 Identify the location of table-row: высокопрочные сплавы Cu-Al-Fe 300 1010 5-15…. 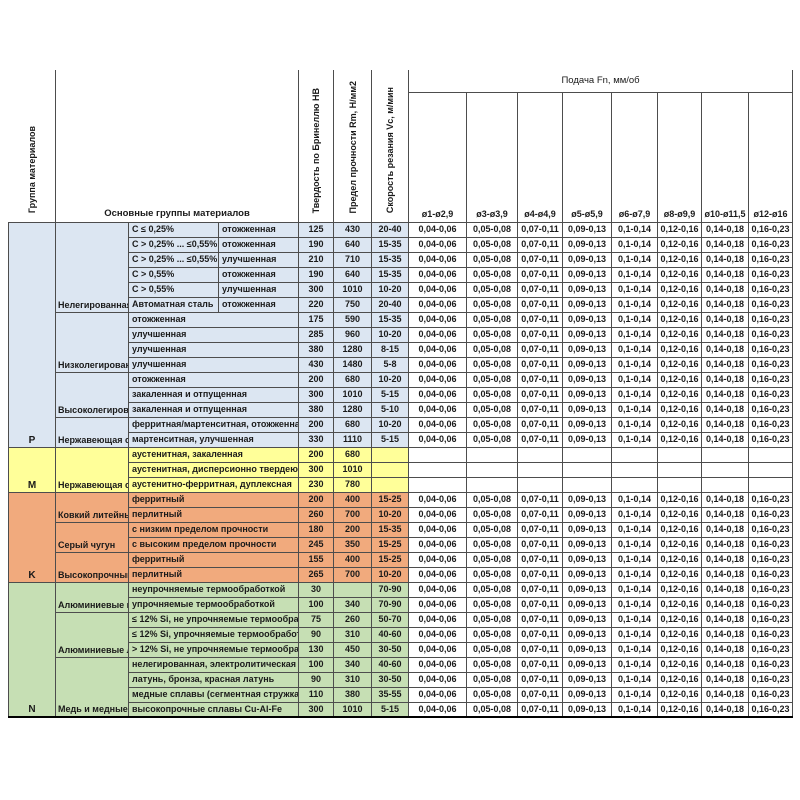
(401, 709).